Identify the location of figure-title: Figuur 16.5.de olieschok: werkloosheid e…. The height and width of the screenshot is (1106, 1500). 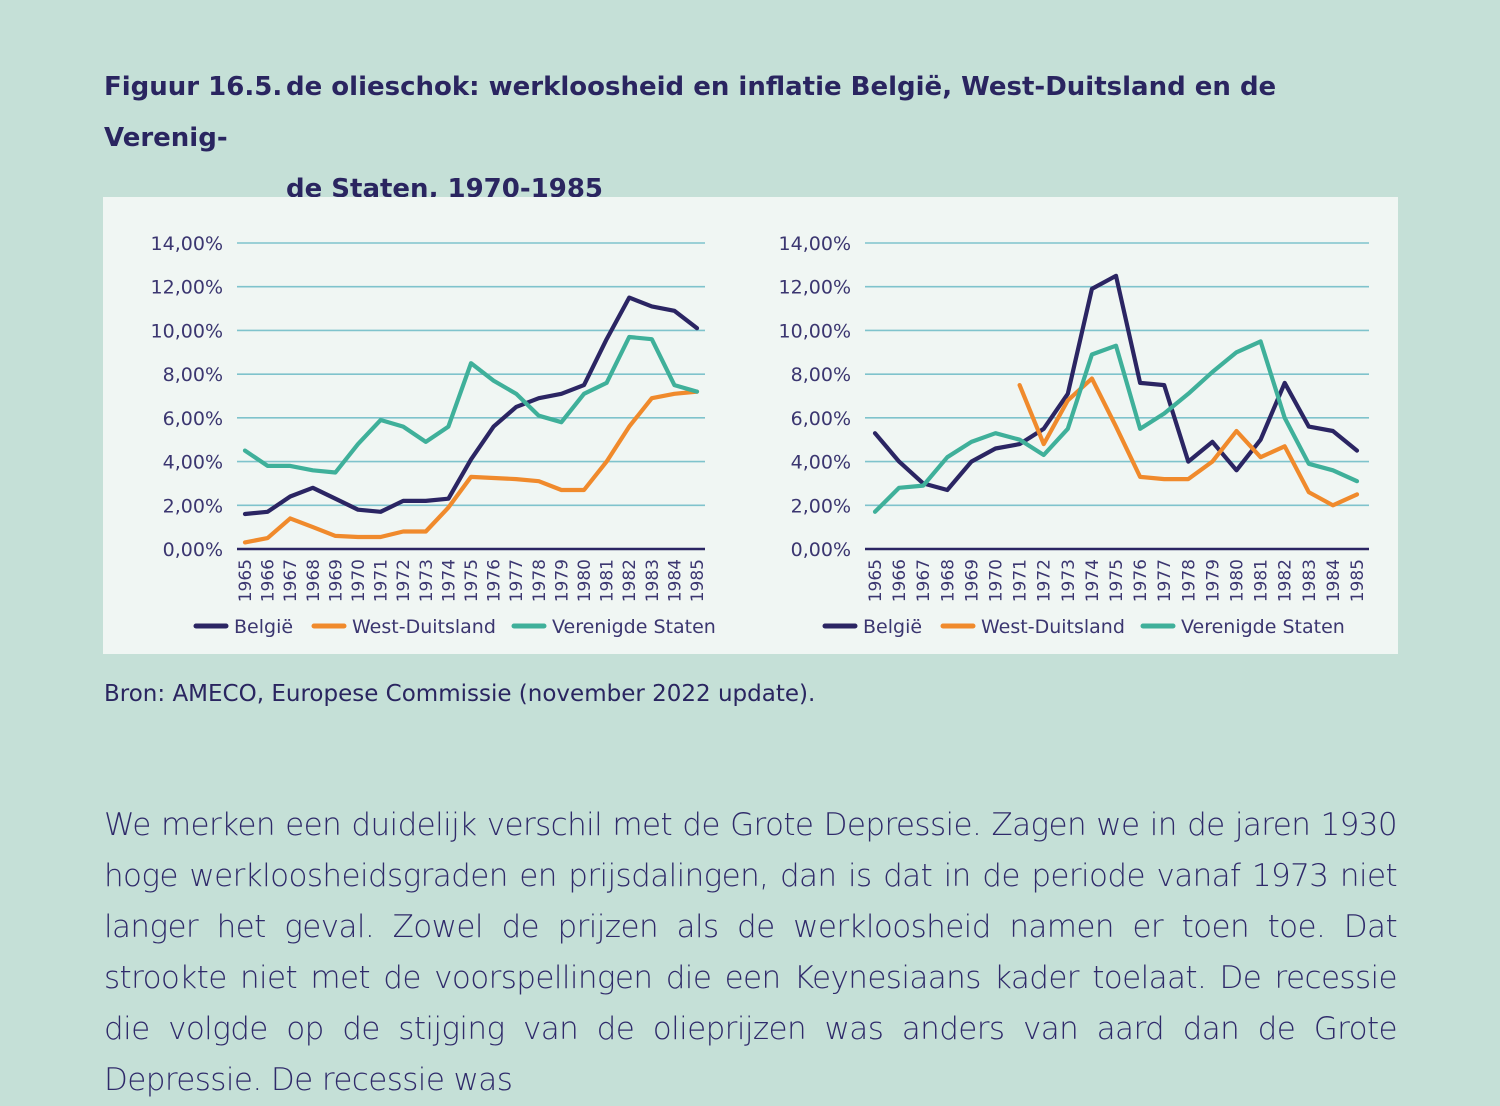
(754, 138).